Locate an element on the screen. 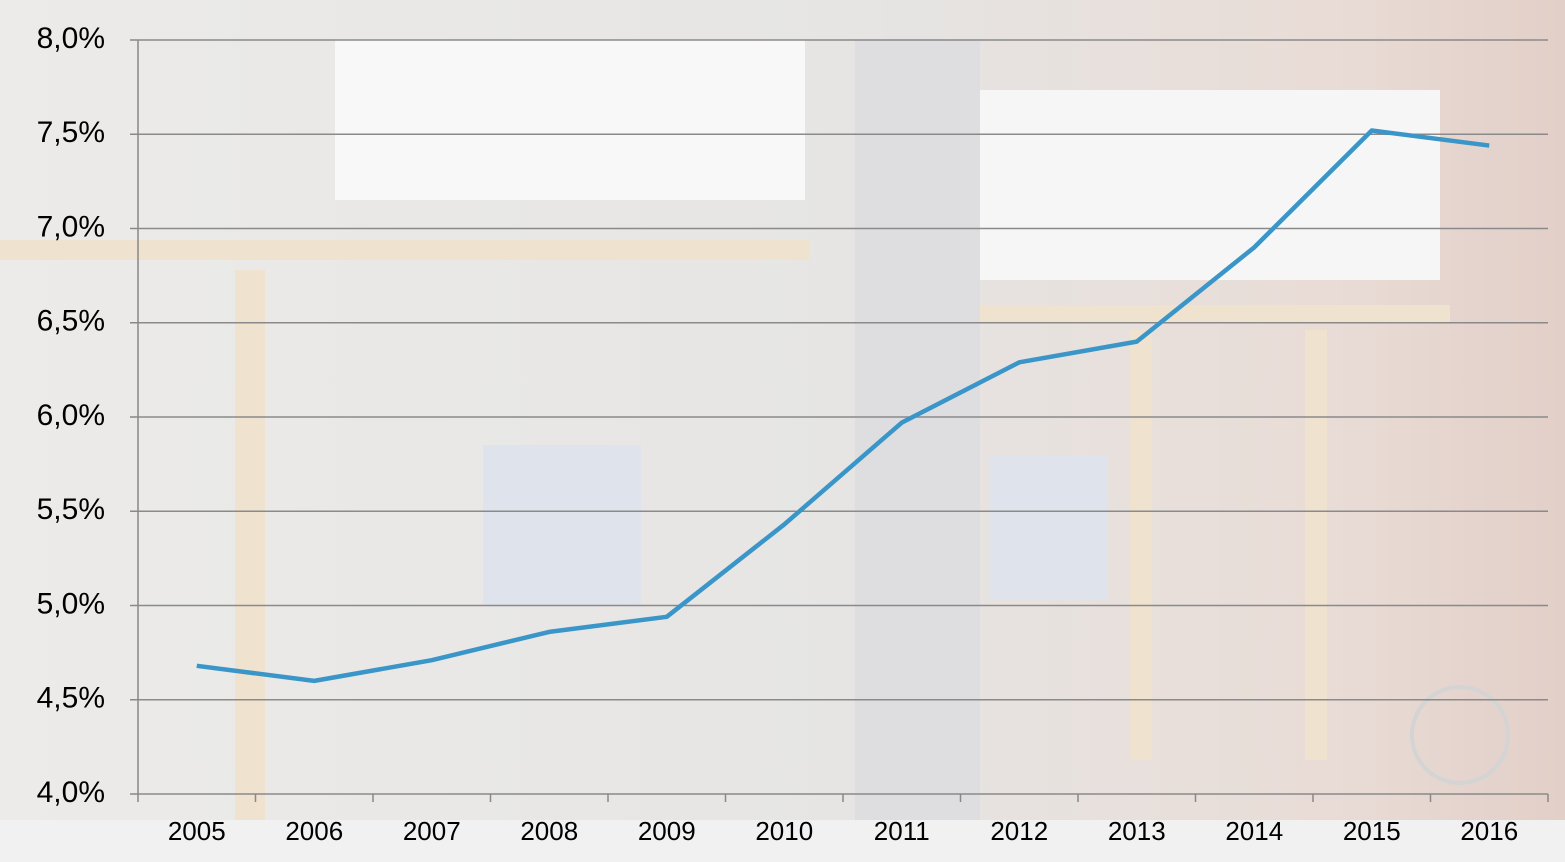 The image size is (1565, 862). x-tick-label: 2007 is located at coordinates (432, 831).